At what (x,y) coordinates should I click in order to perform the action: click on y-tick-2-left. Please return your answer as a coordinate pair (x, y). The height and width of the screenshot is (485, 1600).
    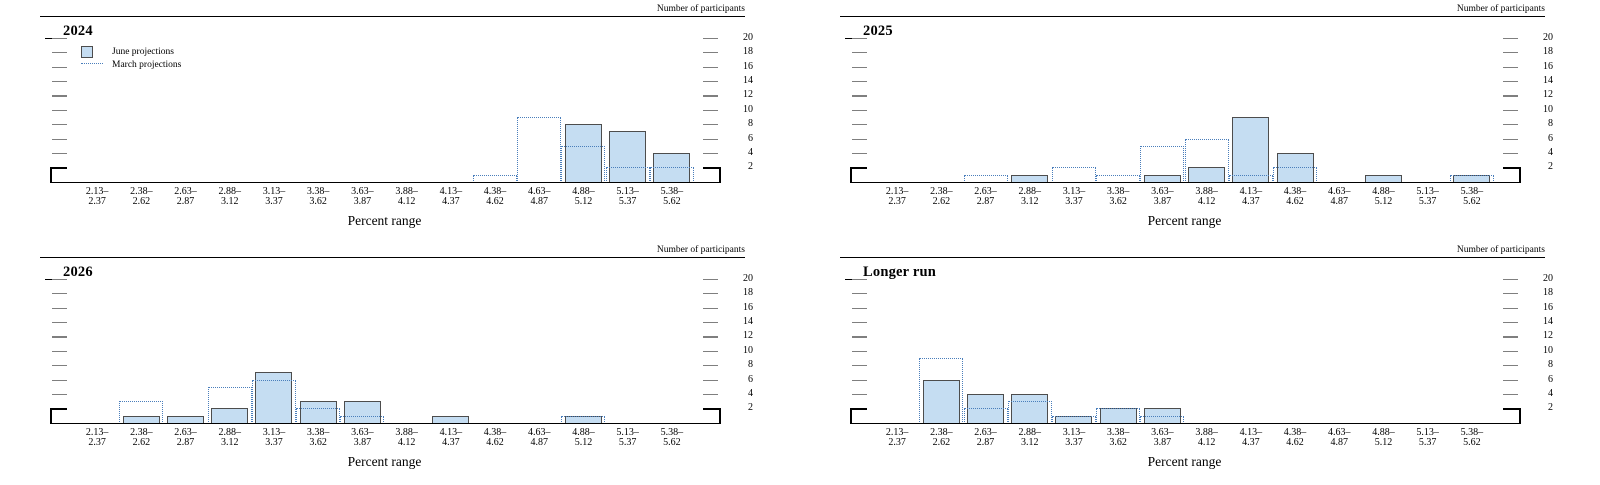
    Looking at the image, I should click on (858, 409).